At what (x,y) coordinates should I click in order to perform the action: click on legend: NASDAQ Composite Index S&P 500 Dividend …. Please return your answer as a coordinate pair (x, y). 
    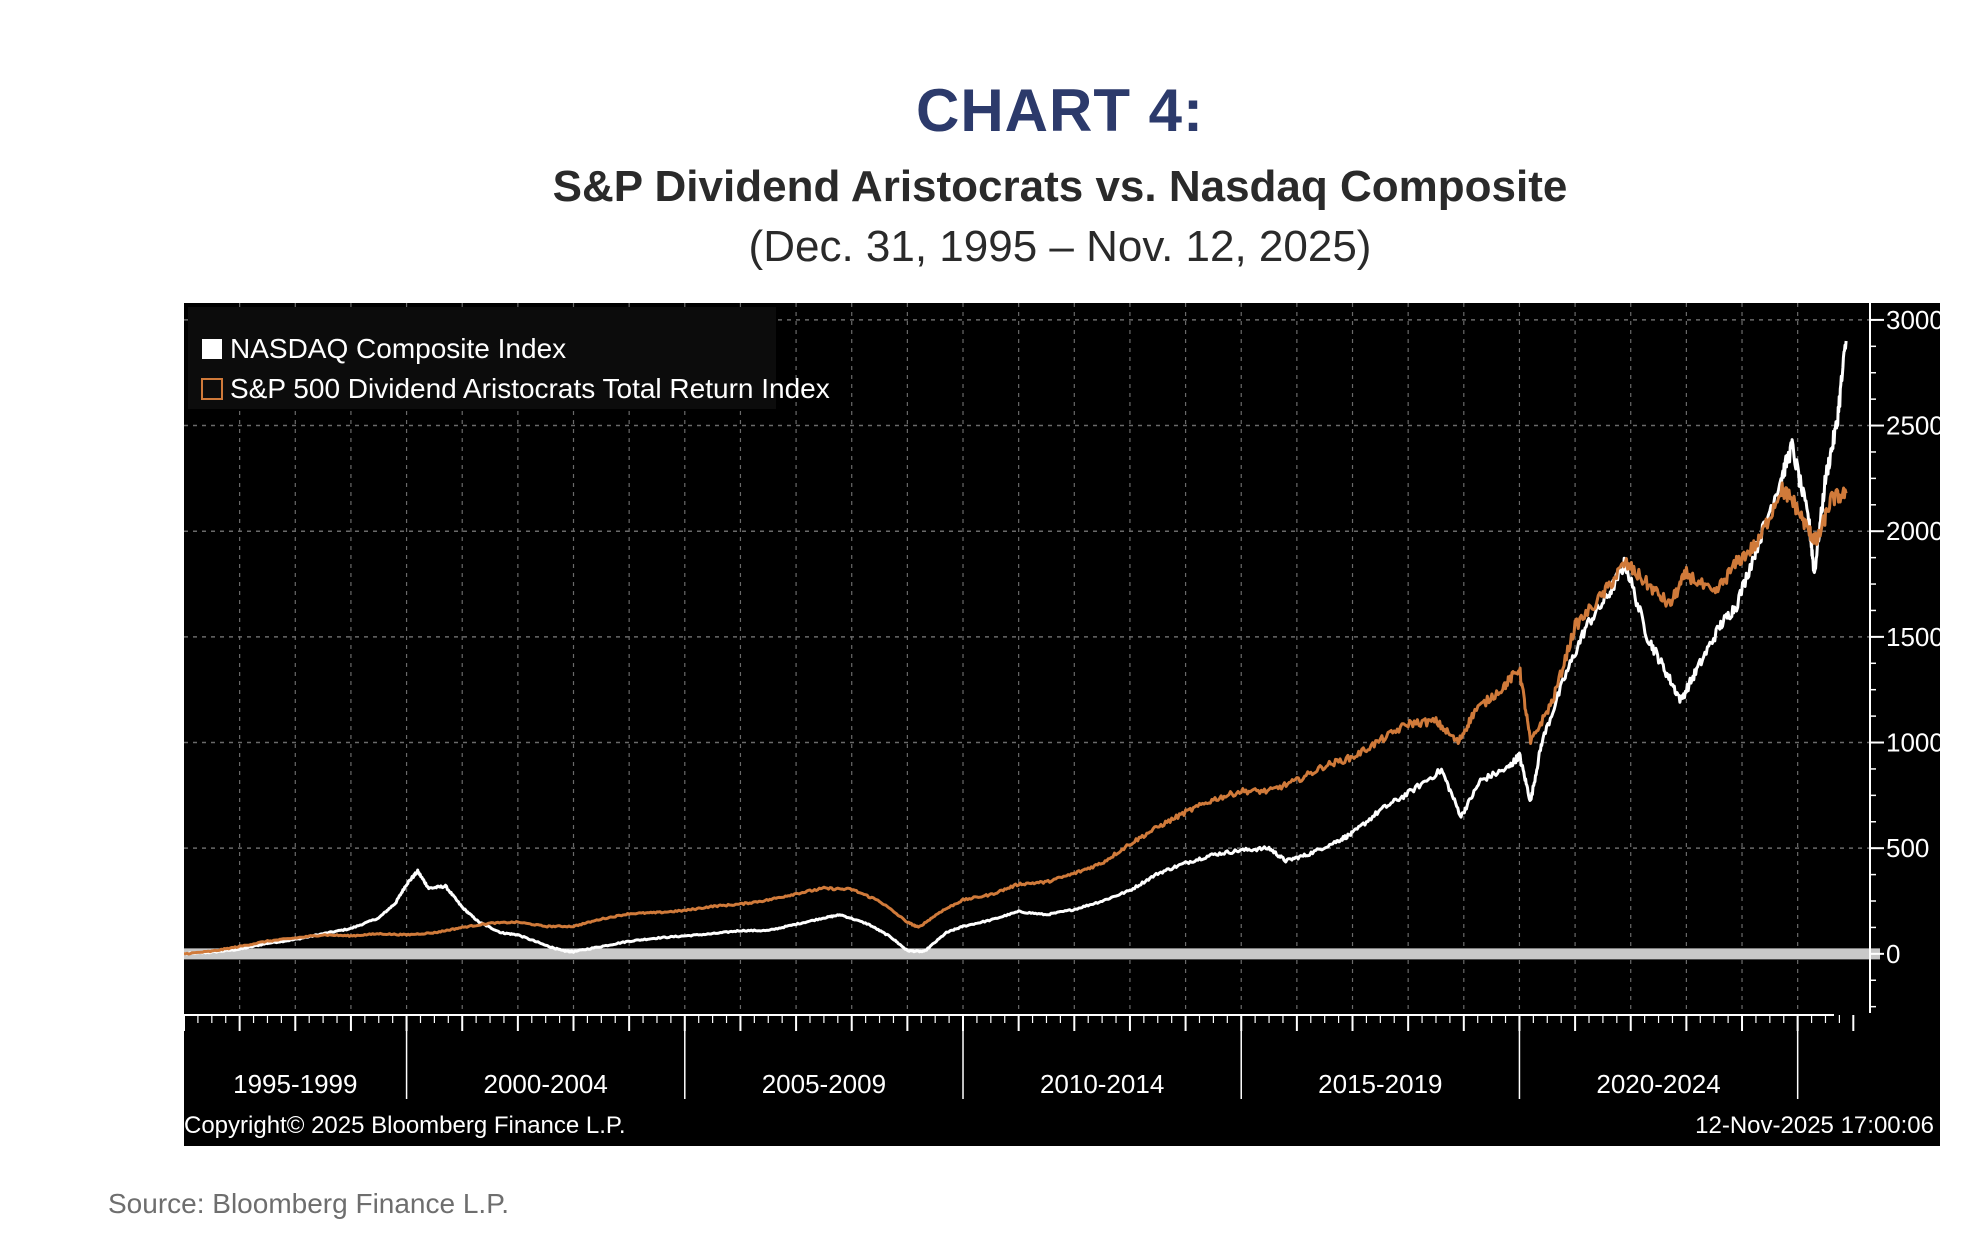
    Looking at the image, I should click on (509, 358).